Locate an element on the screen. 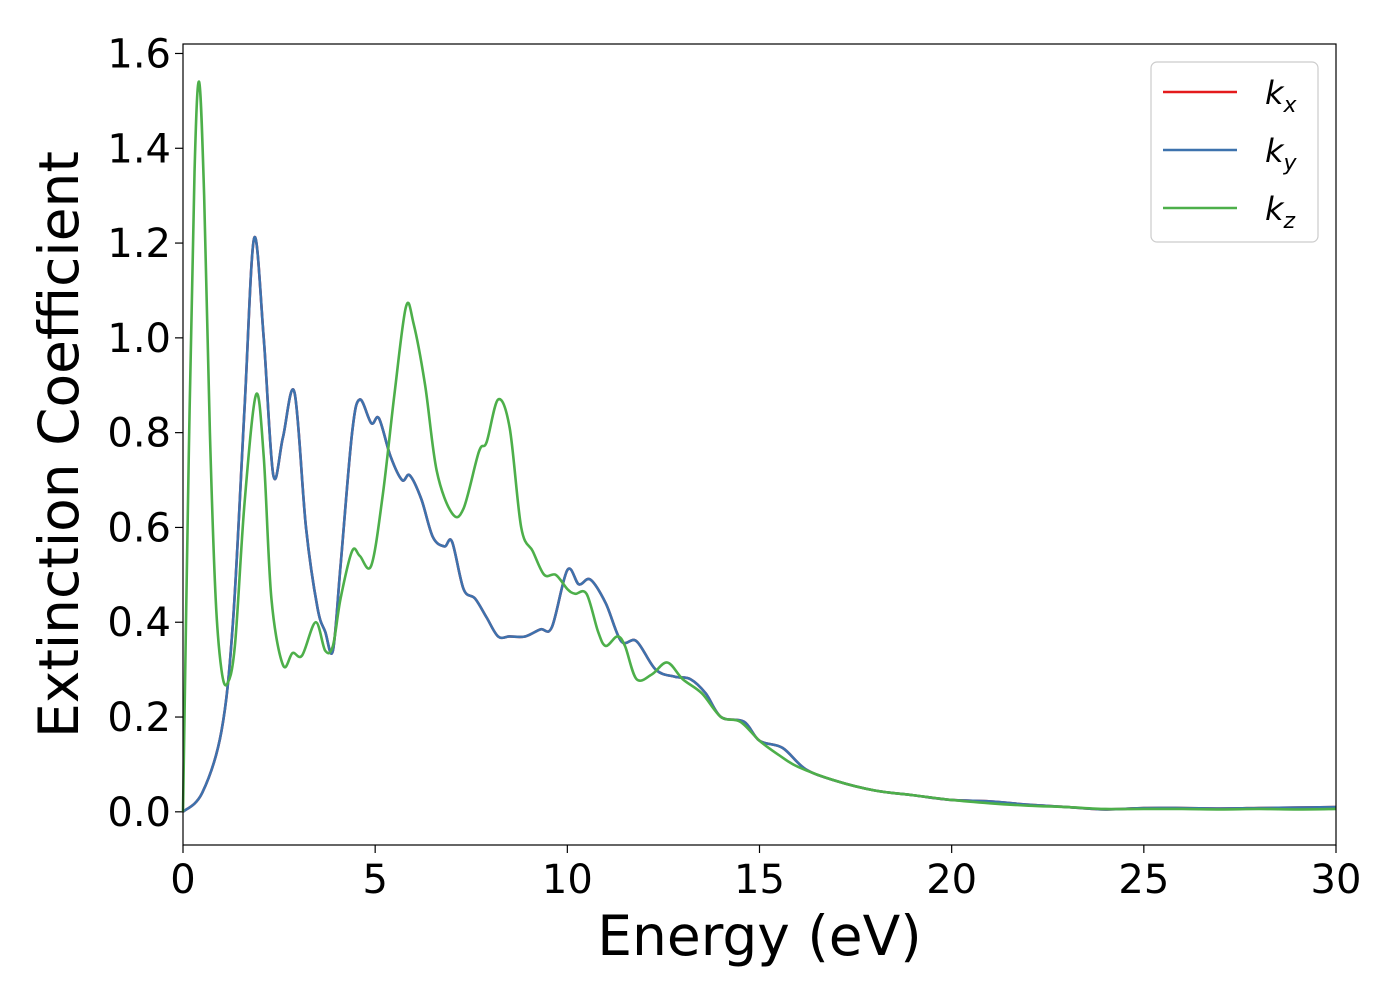 The width and height of the screenshot is (1400, 1000). x-axis-title: Energy (eV) is located at coordinates (759, 936).